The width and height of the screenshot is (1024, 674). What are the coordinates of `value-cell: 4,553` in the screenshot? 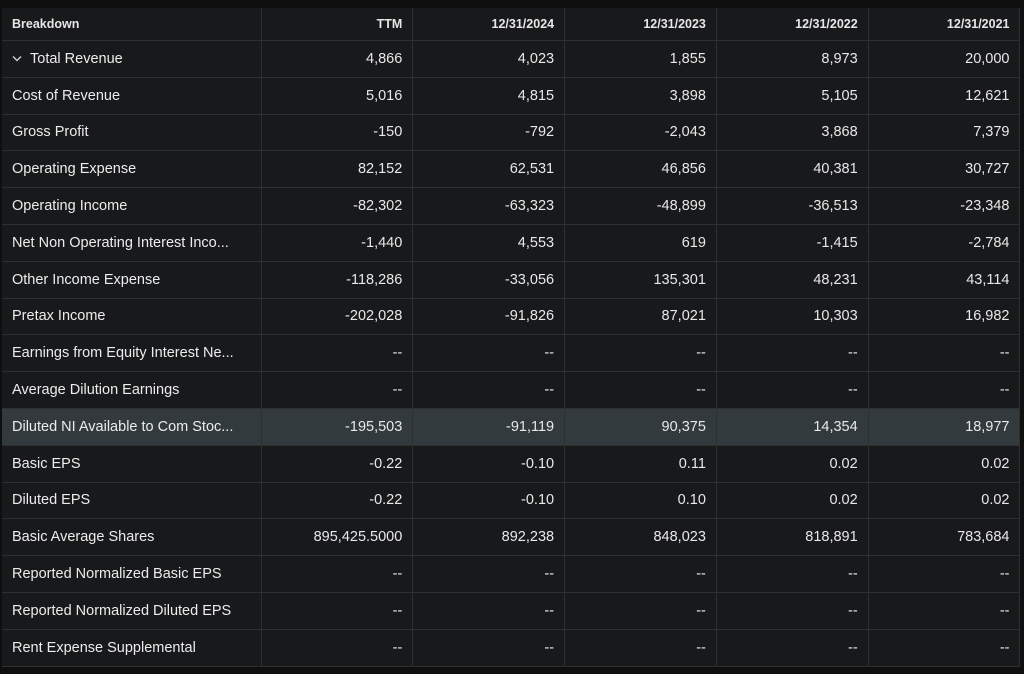 It's located at (489, 243).